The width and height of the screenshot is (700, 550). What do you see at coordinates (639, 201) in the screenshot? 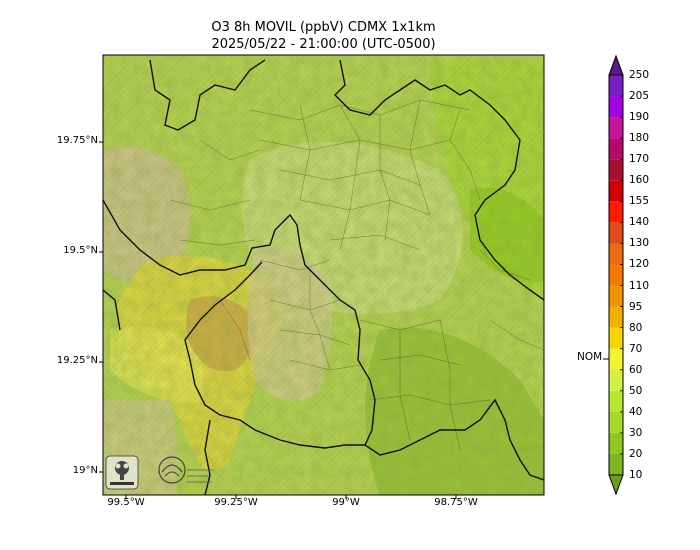
I see `colorbar-tick-label: 155` at bounding box center [639, 201].